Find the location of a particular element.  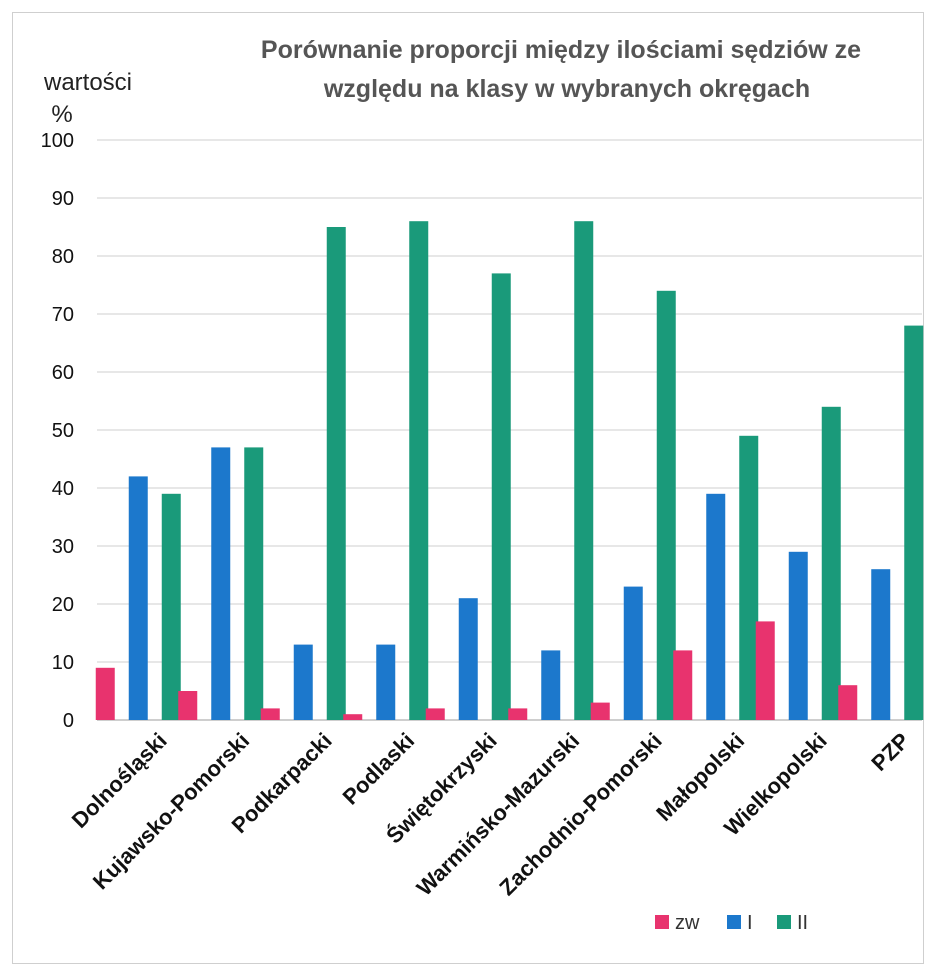

y-tick-label: 100 is located at coordinates (57, 141).